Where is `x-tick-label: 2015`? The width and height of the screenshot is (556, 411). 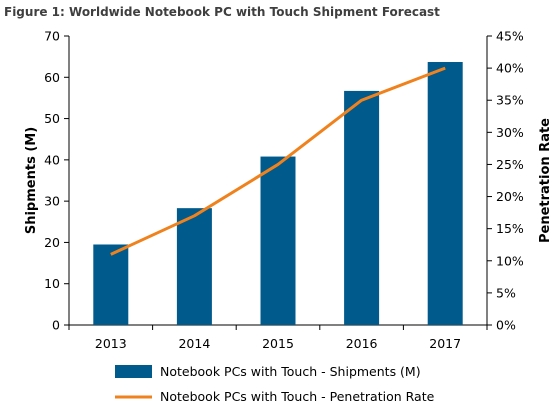
x-tick-label: 2015 is located at coordinates (278, 343).